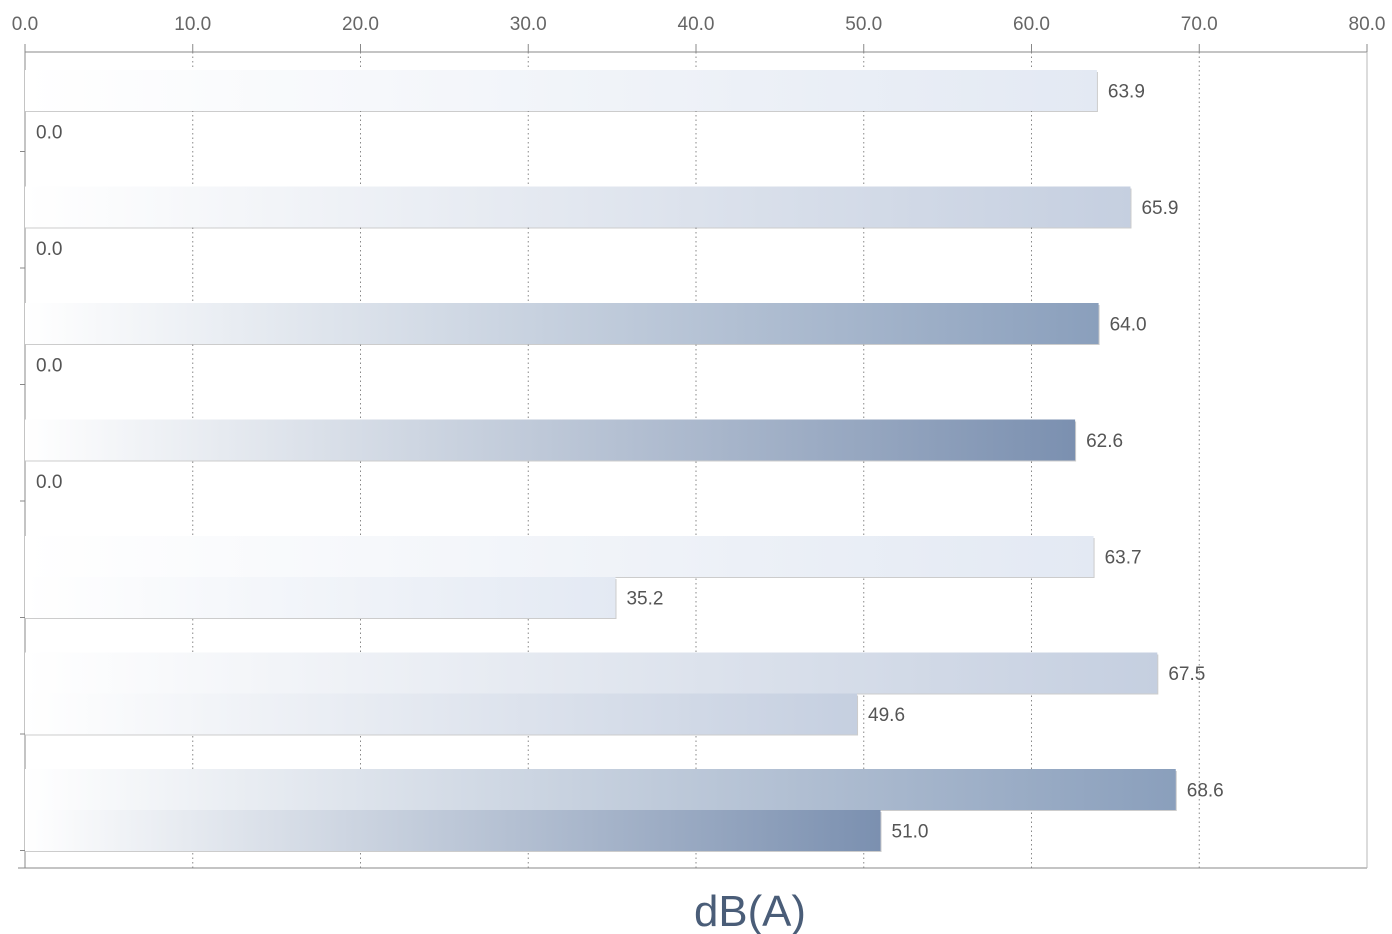 The height and width of the screenshot is (934, 1392). What do you see at coordinates (886, 715) in the screenshot?
I see `bar-value-label: 49.6` at bounding box center [886, 715].